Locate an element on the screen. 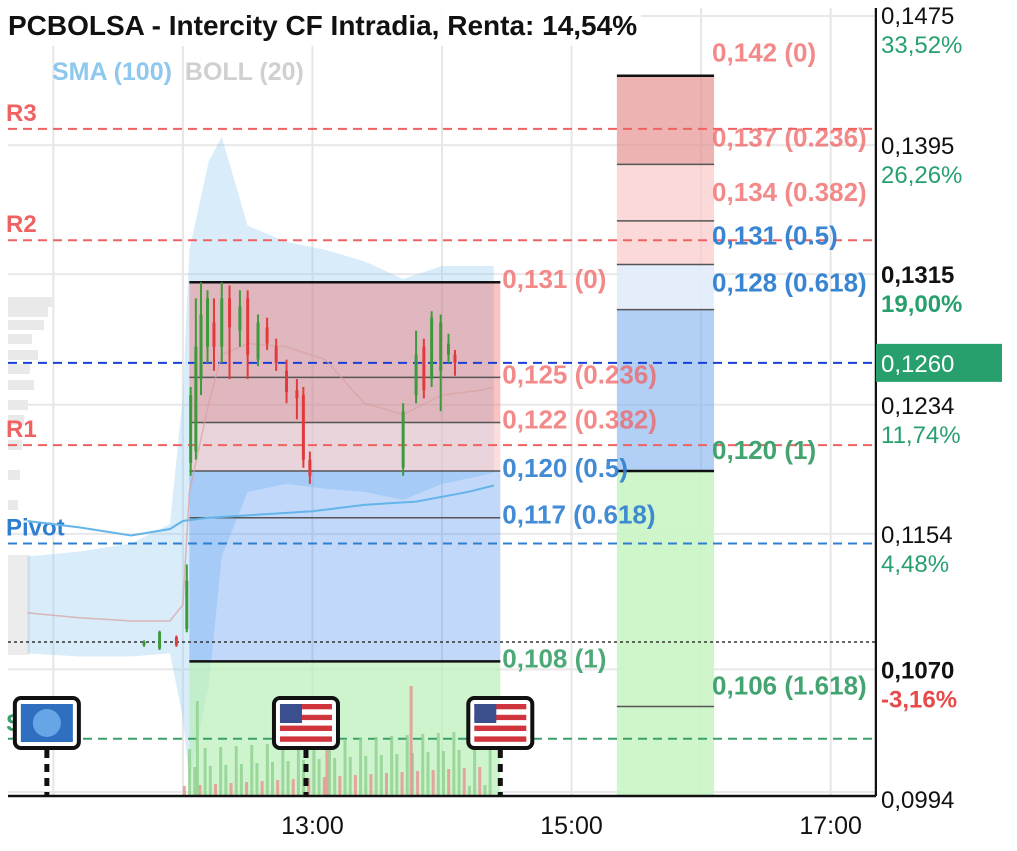  sma-legend: SMA (100) is located at coordinates (112, 72).